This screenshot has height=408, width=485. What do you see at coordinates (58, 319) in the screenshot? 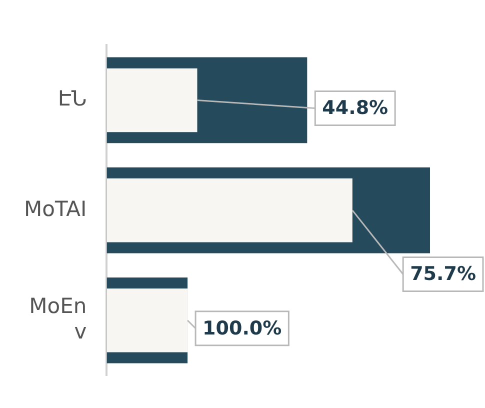
I see `y-tick-label: MoEn v` at bounding box center [58, 319].